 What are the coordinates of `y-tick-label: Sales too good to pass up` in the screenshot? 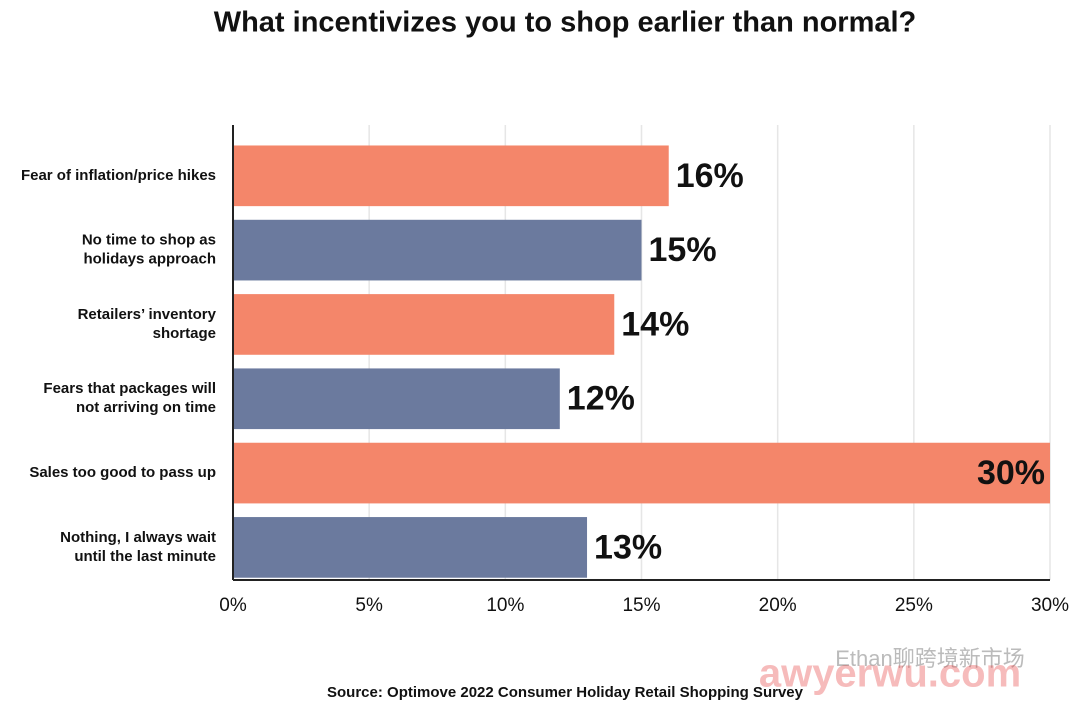 It's located at (122, 472).